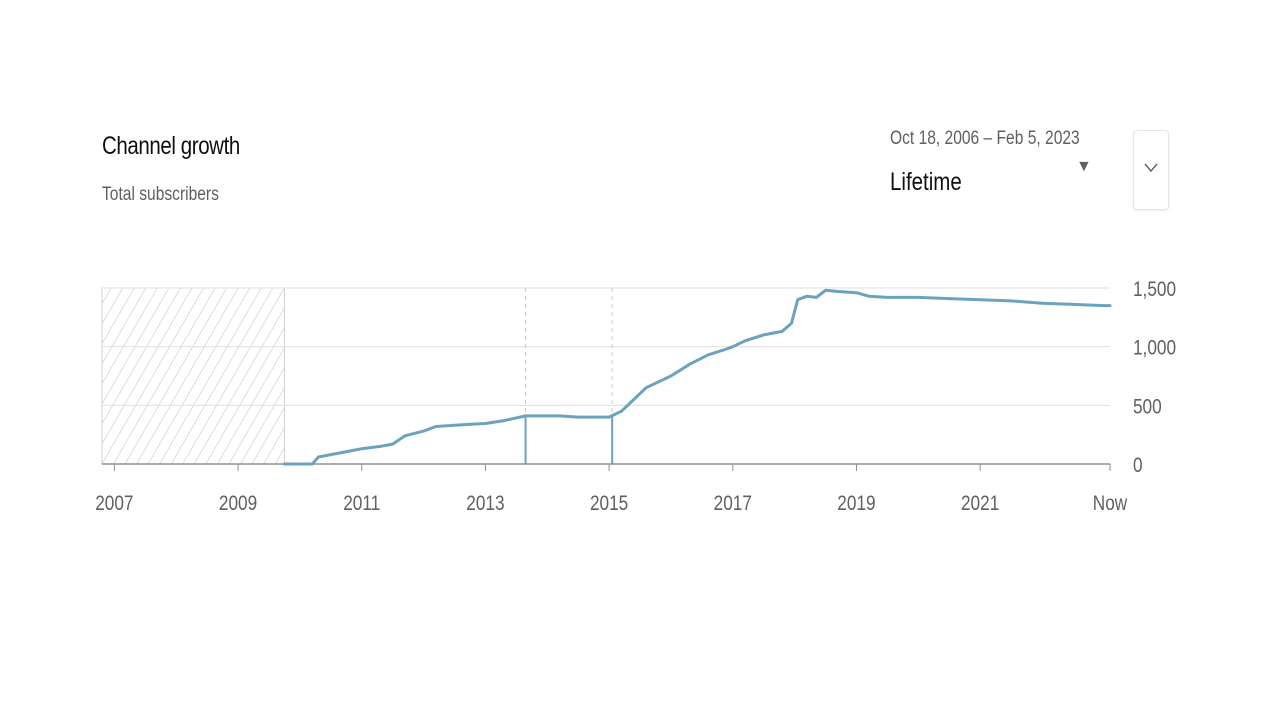  What do you see at coordinates (238, 504) in the screenshot?
I see `x-tick-label: 2009` at bounding box center [238, 504].